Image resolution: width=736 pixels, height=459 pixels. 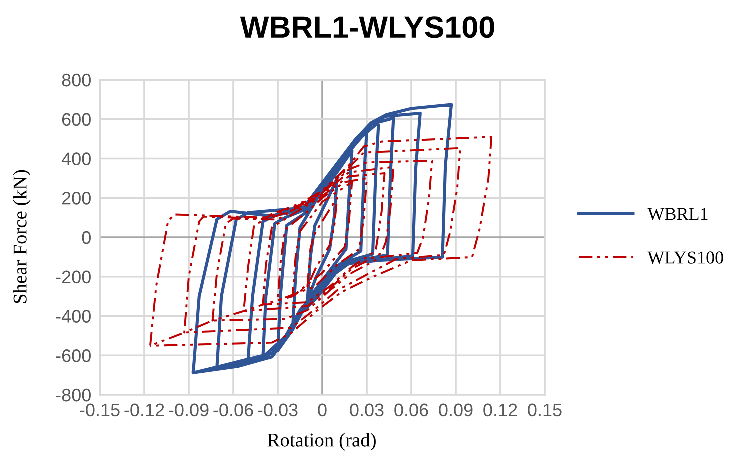 What do you see at coordinates (144, 410) in the screenshot?
I see `x-tick-label: -0.12` at bounding box center [144, 410].